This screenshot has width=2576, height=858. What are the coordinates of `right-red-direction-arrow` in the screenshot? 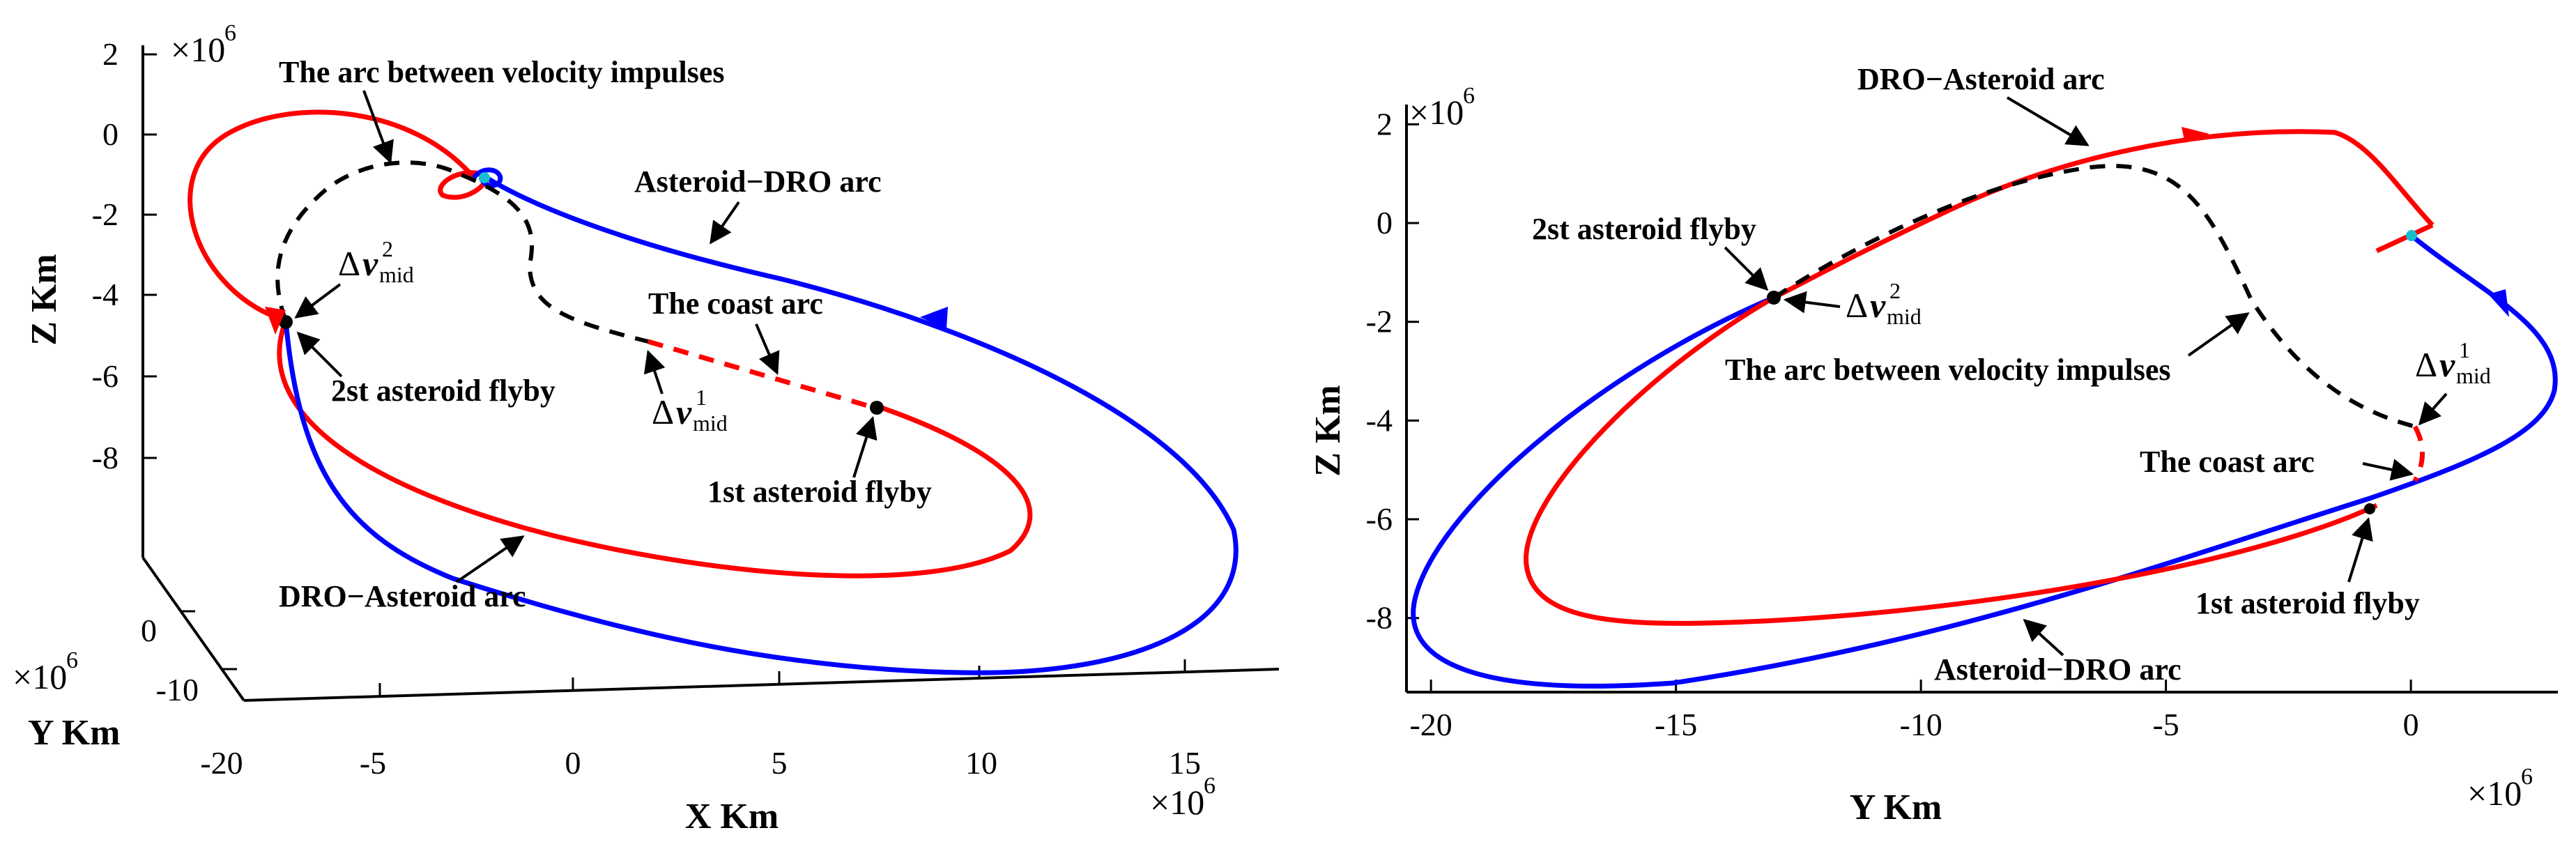 It's located at (2195, 135).